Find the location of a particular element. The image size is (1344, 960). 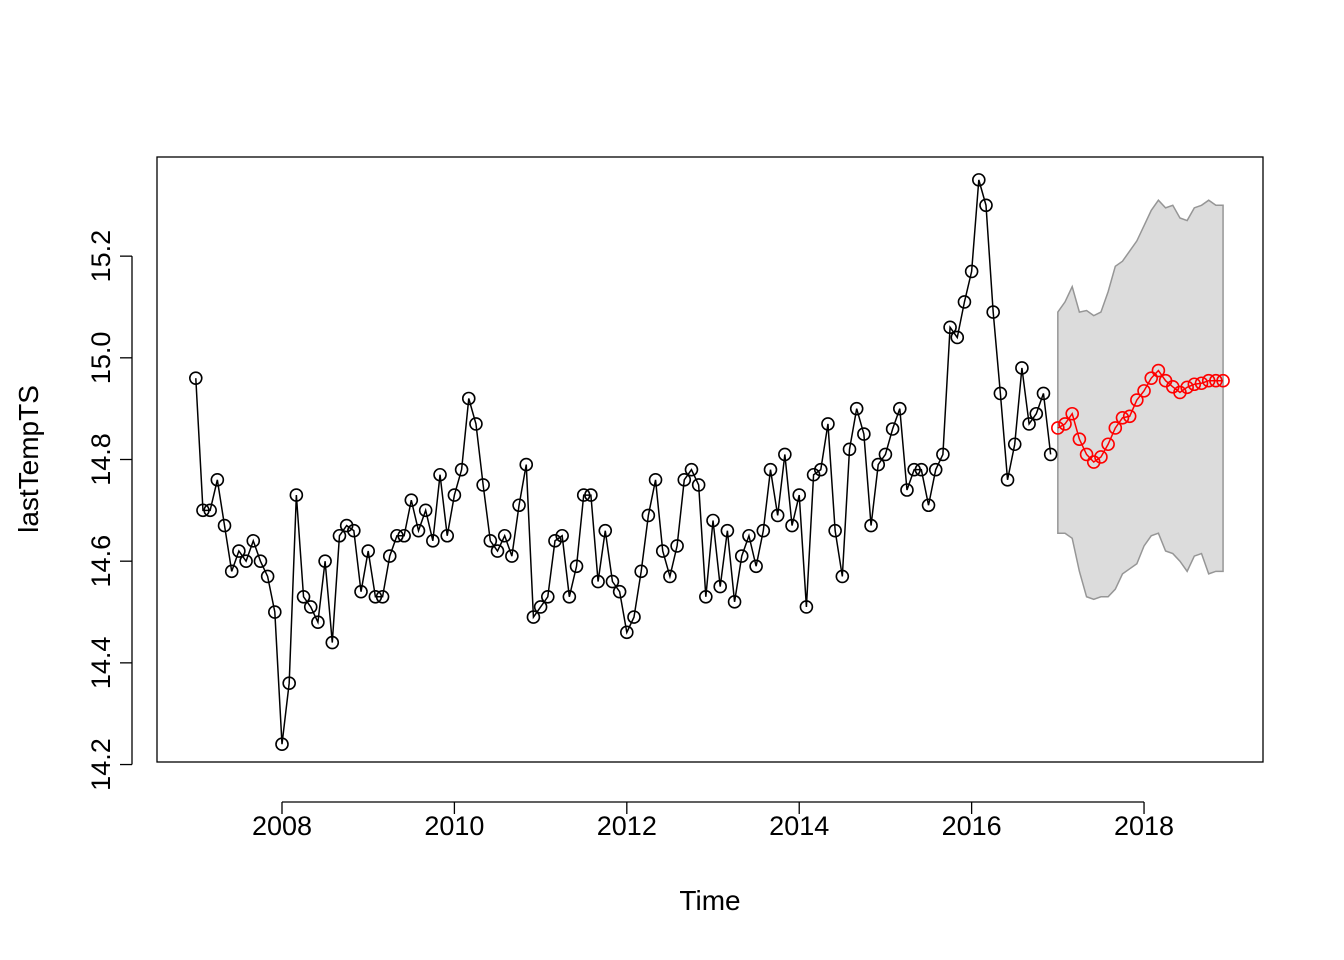

y-tick-label: 15.2 is located at coordinates (101, 256).